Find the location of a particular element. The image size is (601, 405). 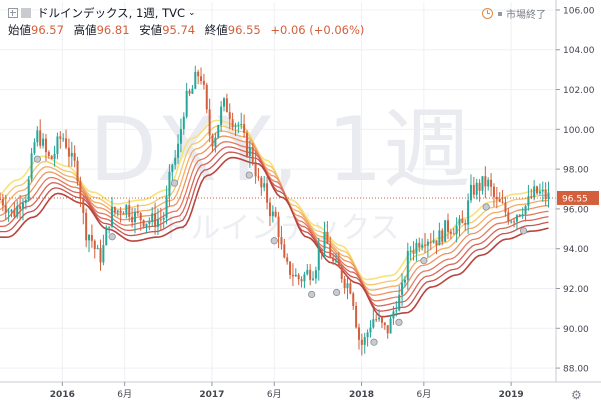

price-tick-label: 88.00 is located at coordinates (576, 370).